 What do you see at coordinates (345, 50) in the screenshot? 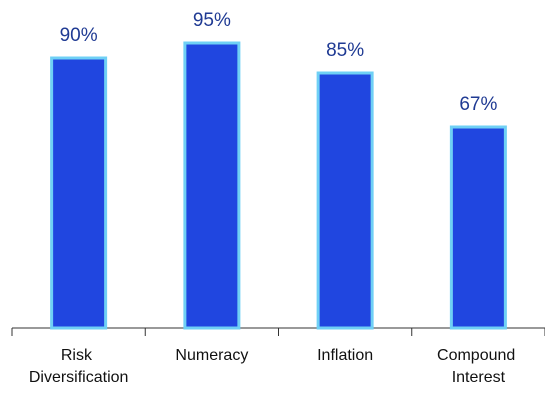
I see `value-label: 85%` at bounding box center [345, 50].